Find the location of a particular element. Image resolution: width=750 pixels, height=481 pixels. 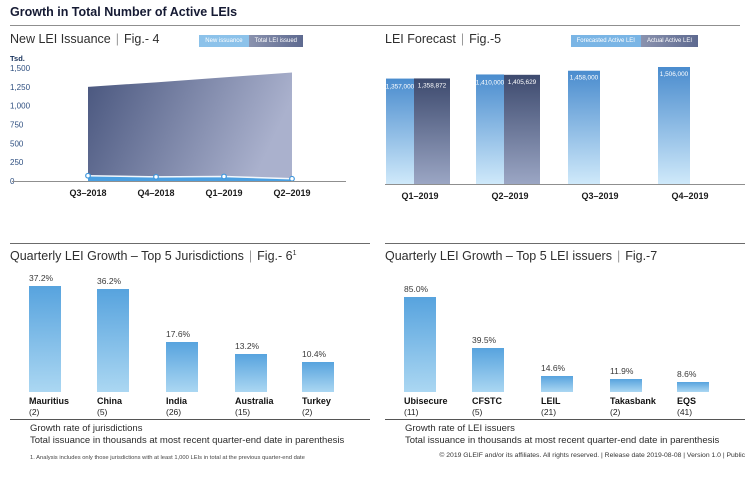

header-divider is located at coordinates (375, 25).